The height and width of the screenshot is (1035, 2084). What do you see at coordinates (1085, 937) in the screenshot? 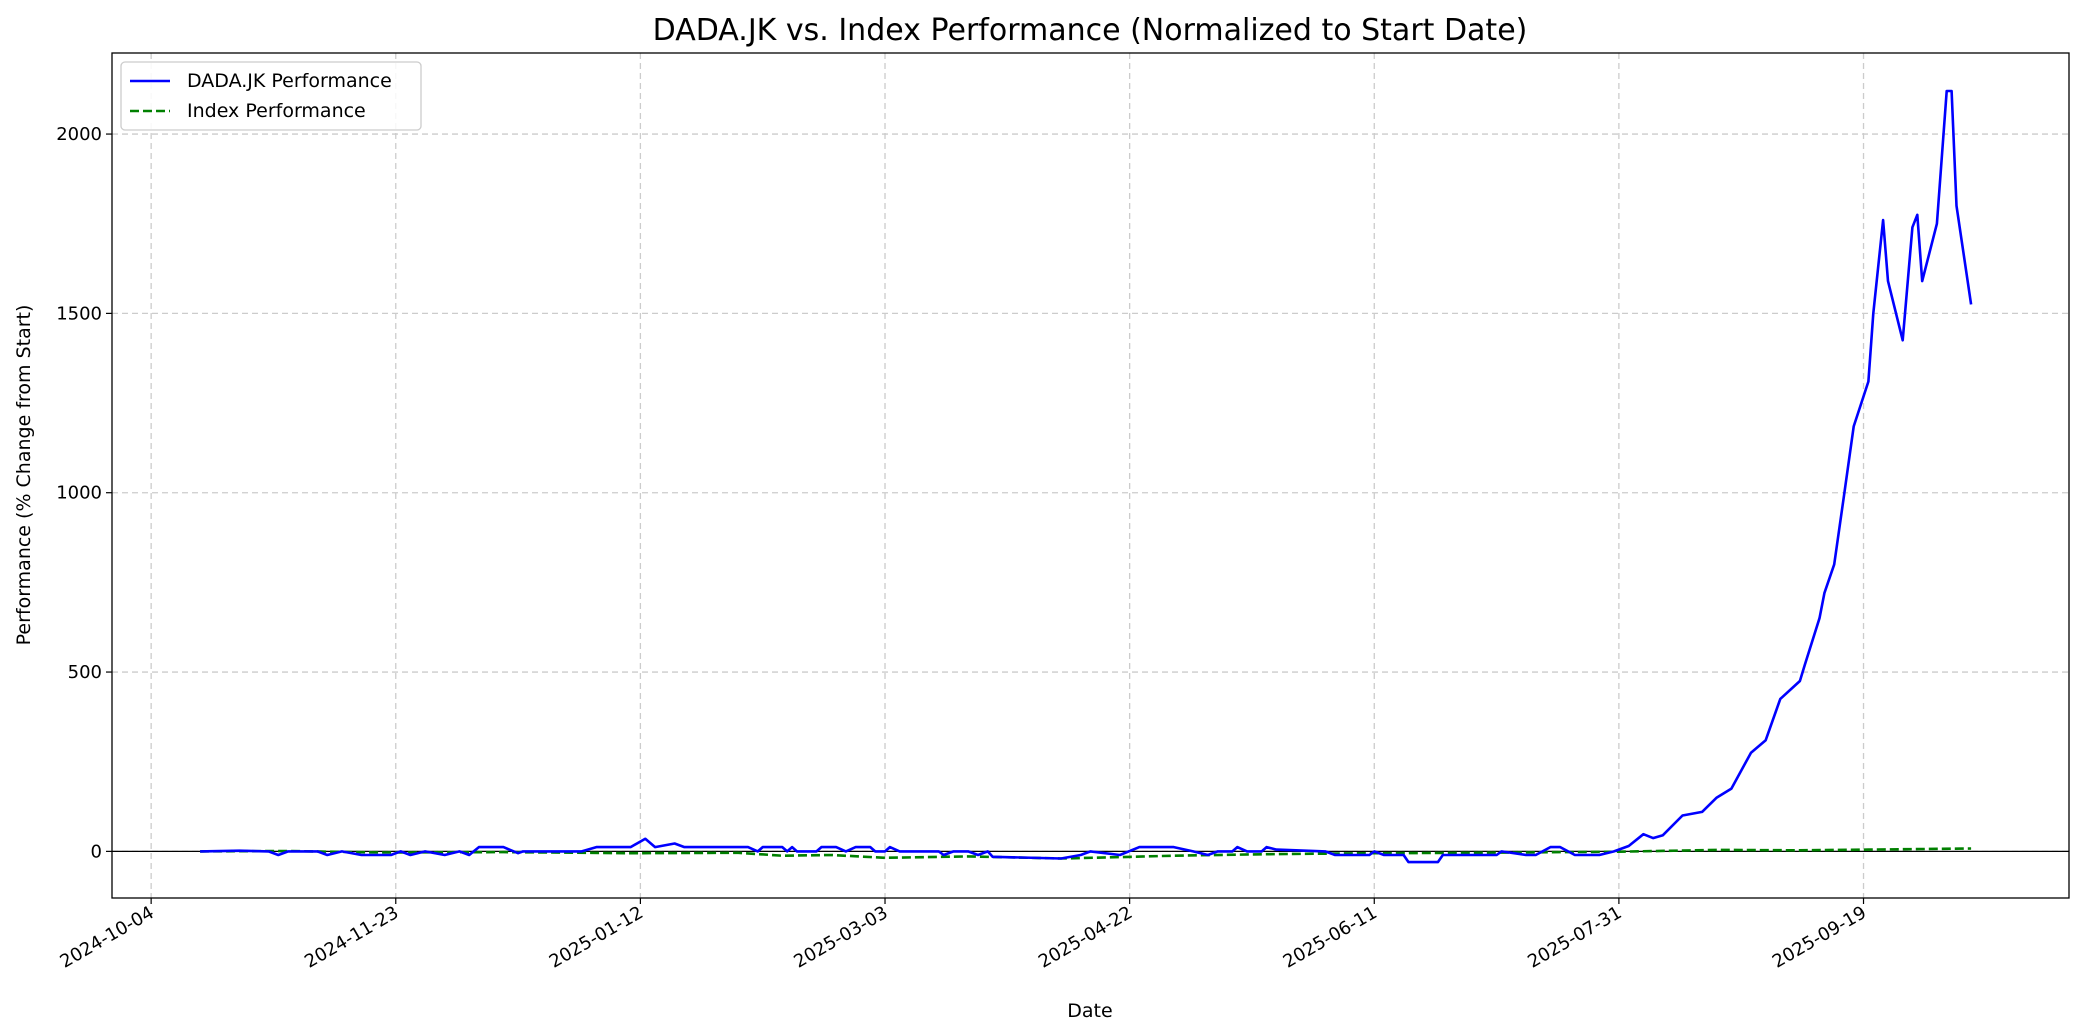
I see `x-tick-label: 2025-04-22` at bounding box center [1085, 937].